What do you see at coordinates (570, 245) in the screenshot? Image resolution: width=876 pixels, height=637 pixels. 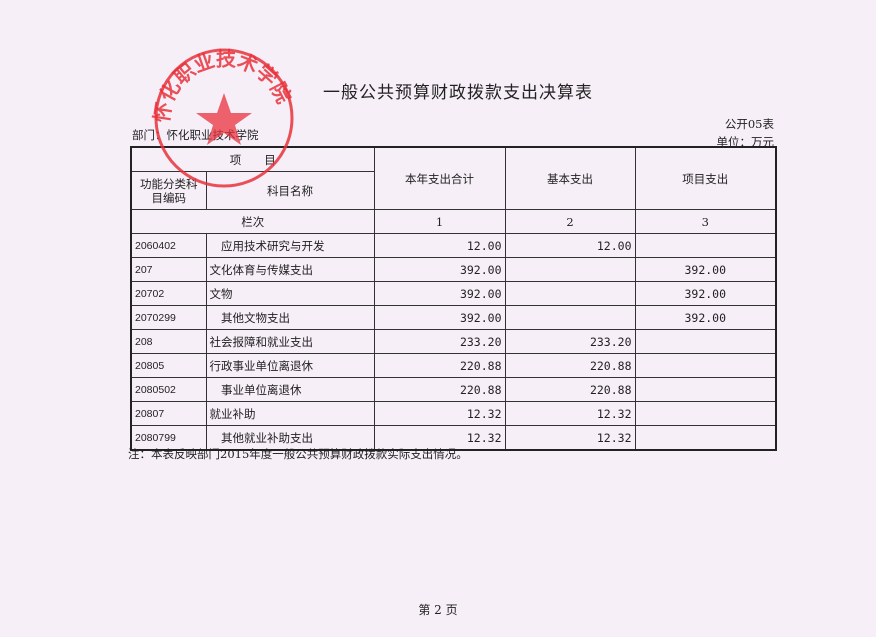 I see `row-basic: 12.00` at bounding box center [570, 245].